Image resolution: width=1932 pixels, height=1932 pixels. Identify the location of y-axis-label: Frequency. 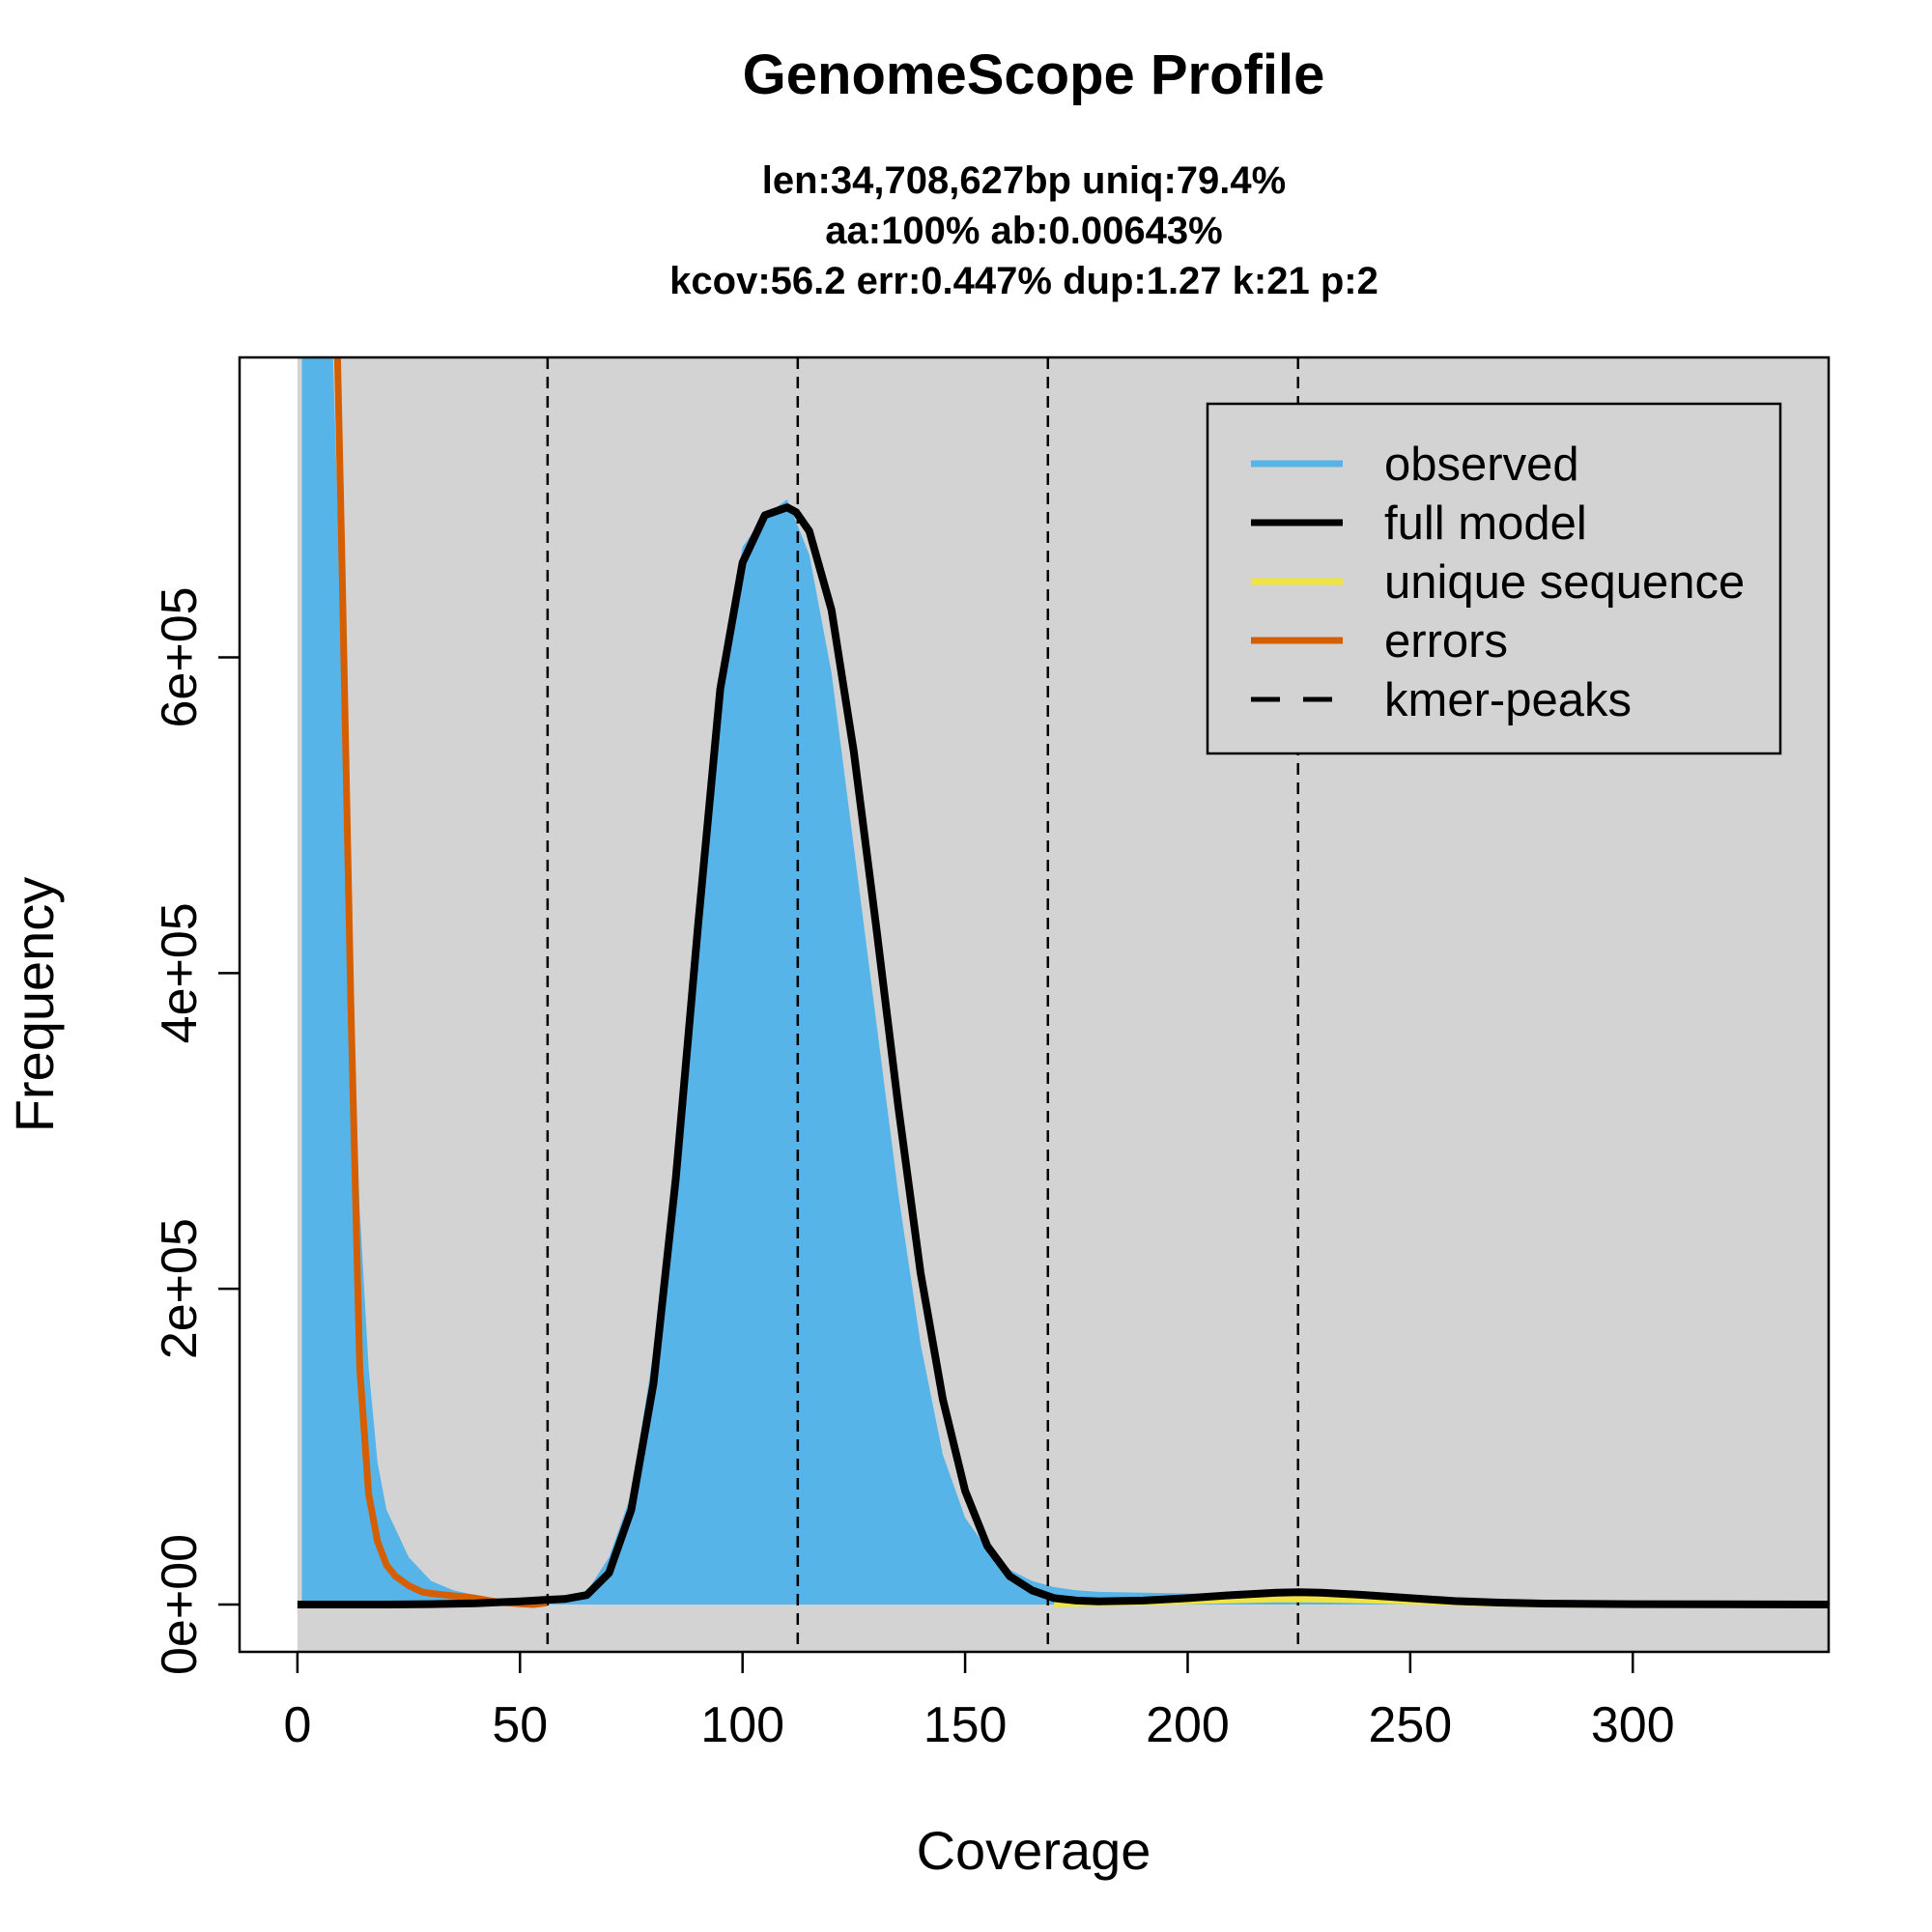
(34, 1005).